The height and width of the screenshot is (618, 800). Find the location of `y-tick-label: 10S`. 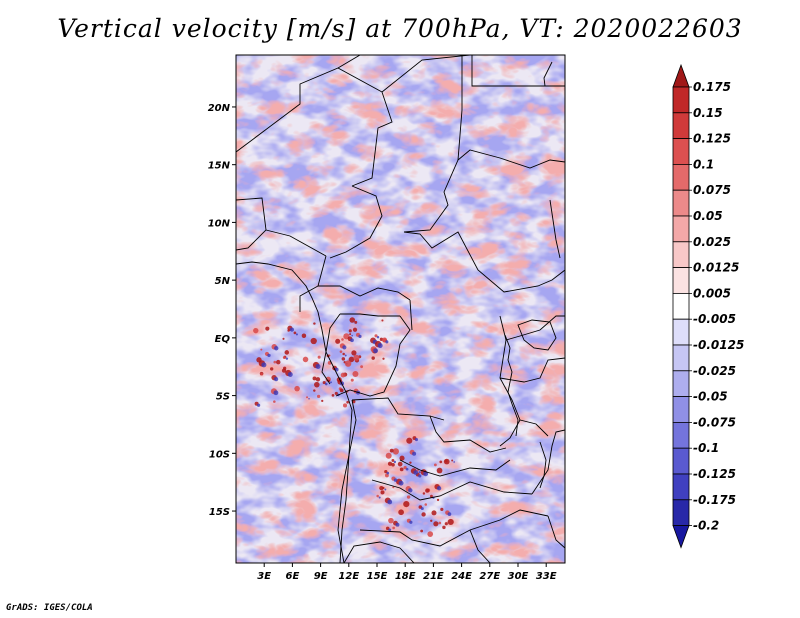

y-tick-label: 10S is located at coordinates (219, 454).